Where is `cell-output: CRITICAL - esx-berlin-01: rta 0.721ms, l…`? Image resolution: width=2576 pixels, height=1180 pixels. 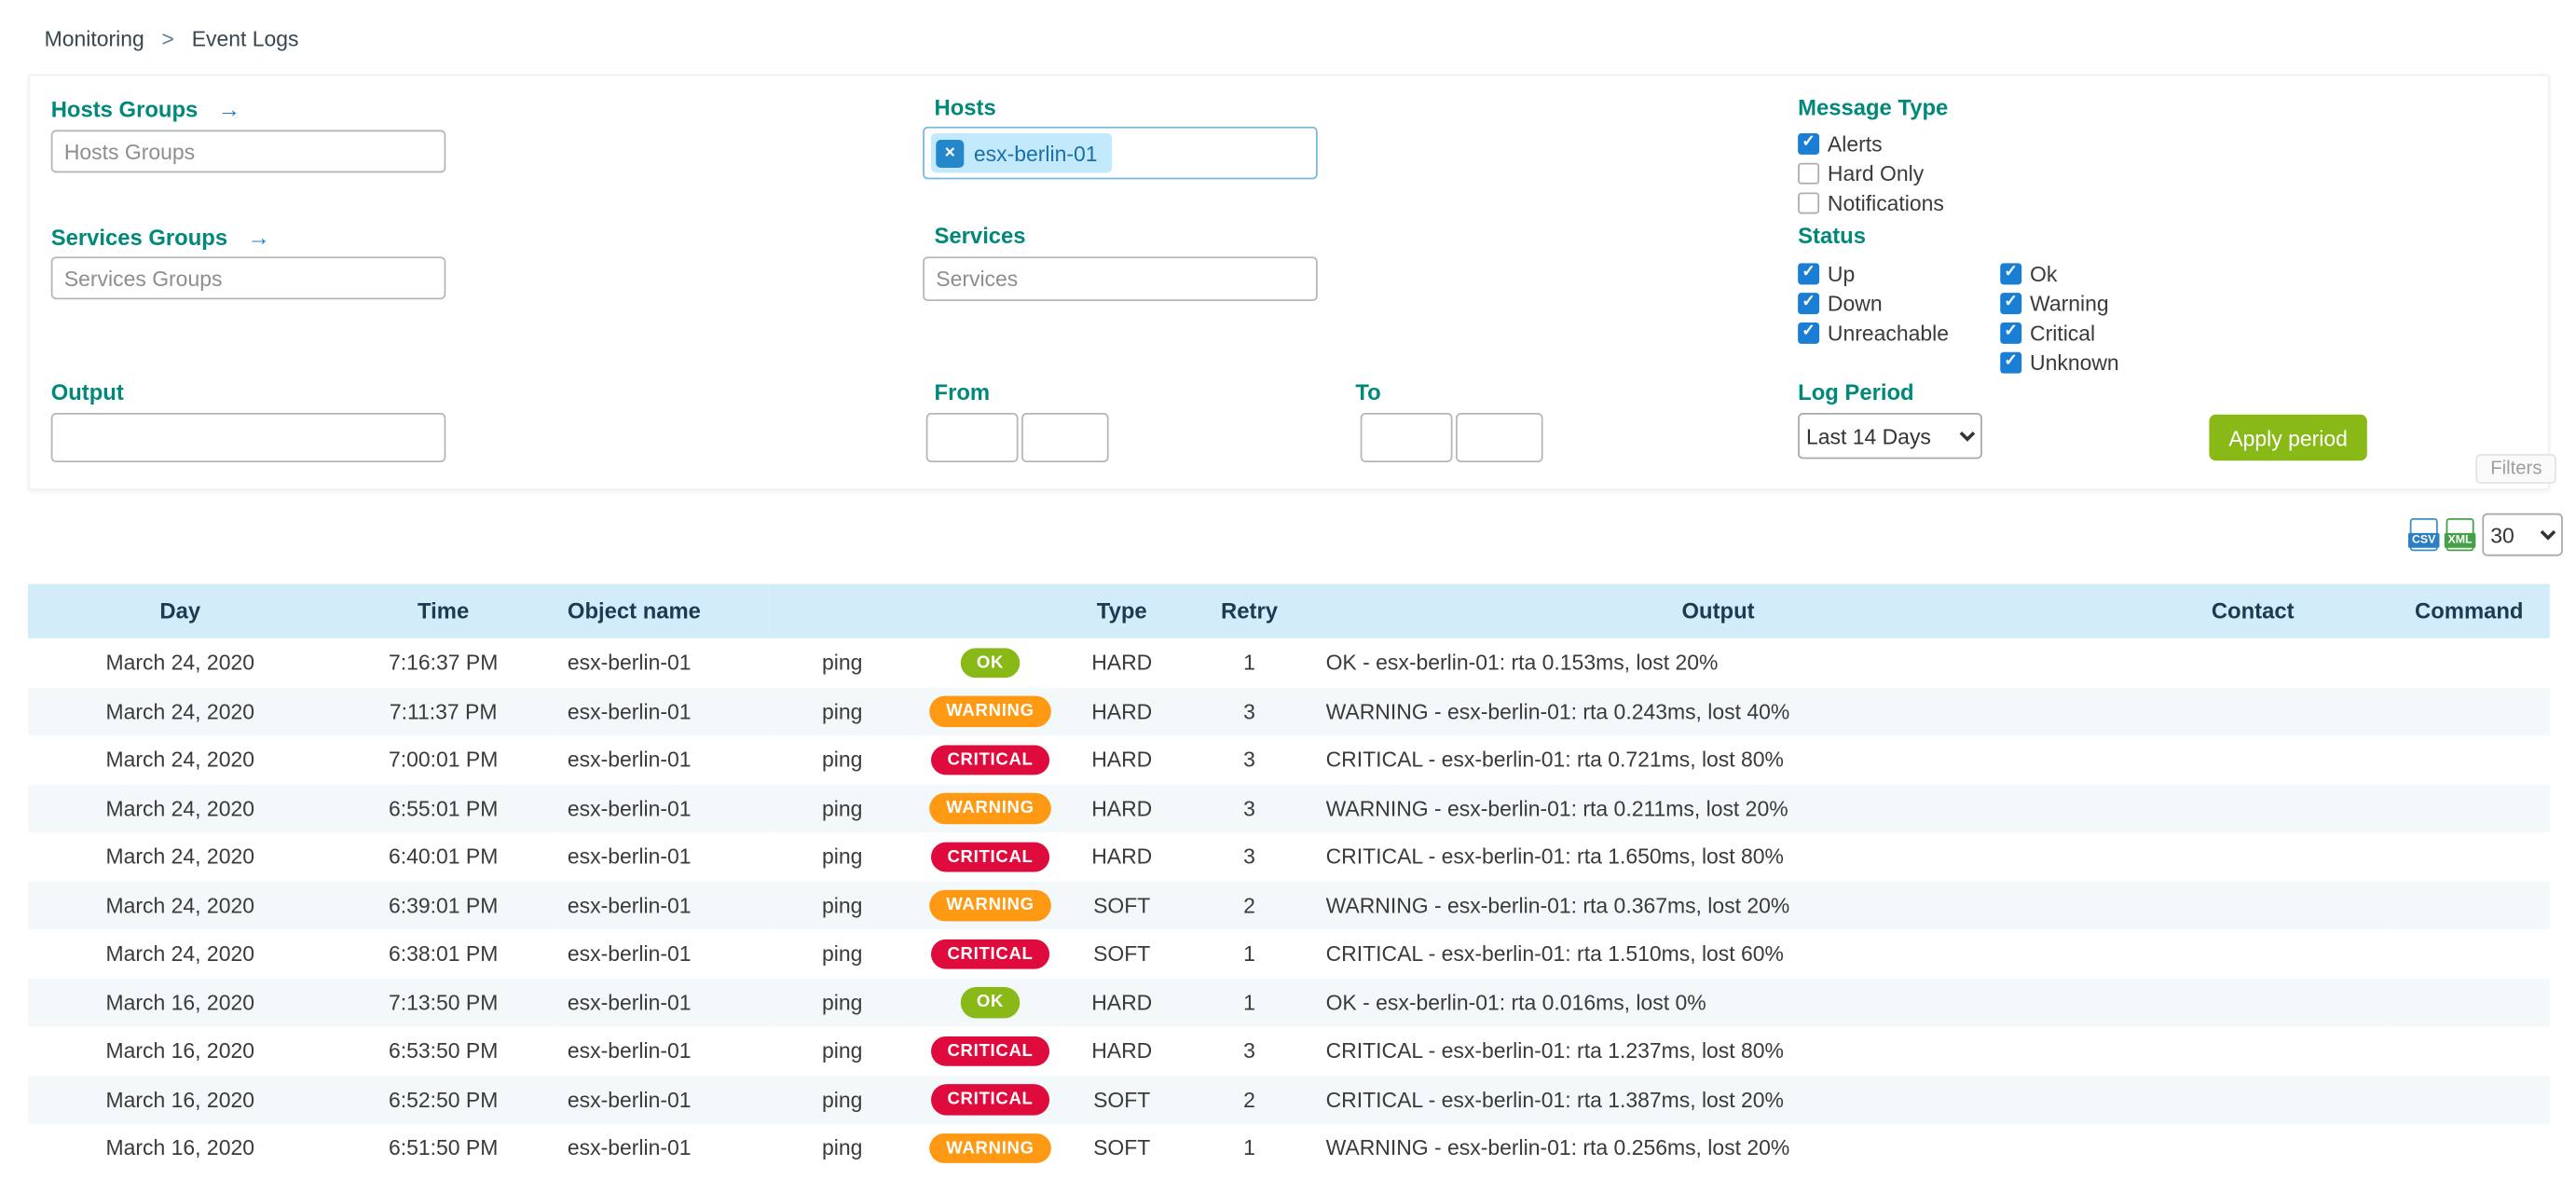
cell-output: CRITICAL - esx-berlin-01: rta 0.721ms, l… is located at coordinates (1554, 760).